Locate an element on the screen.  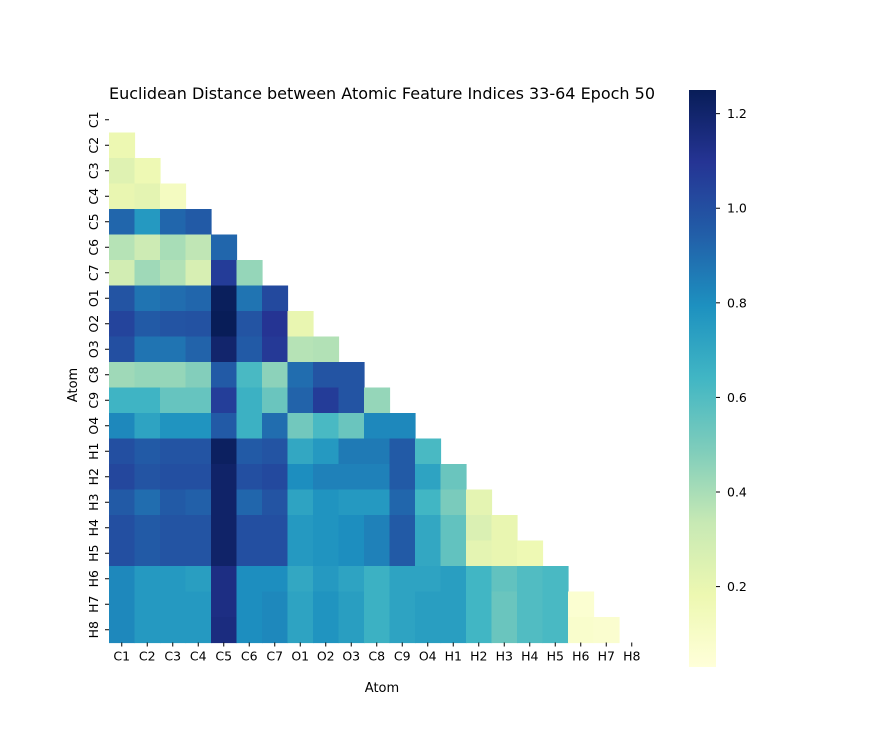
heatmap-cell-H1-C9 is located at coordinates (402, 451).